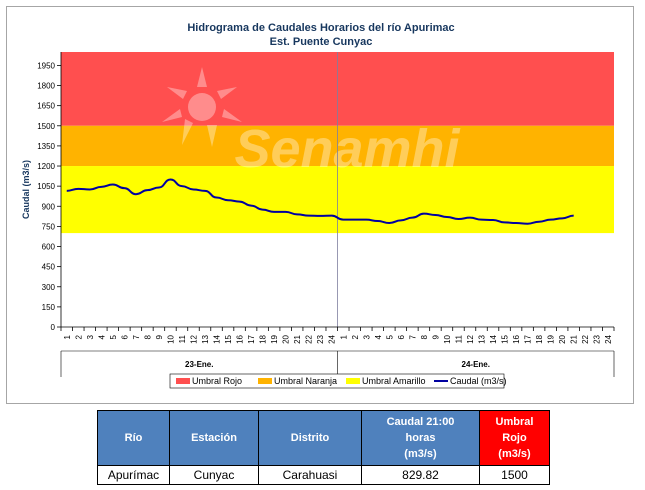 The image size is (645, 490). What do you see at coordinates (49, 247) in the screenshot?
I see `y-tick-label-4: 600` at bounding box center [49, 247].